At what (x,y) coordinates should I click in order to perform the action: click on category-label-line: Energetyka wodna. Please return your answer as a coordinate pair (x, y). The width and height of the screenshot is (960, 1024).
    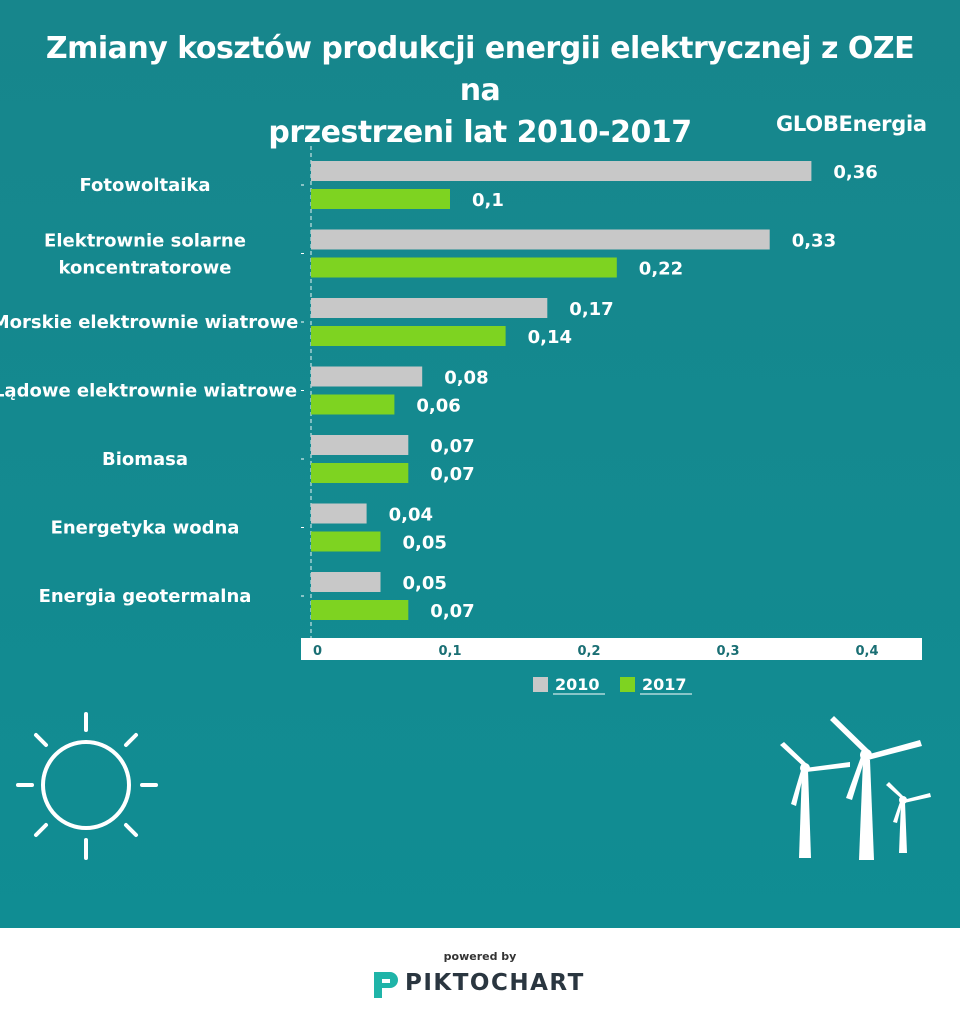
    Looking at the image, I should click on (145, 528).